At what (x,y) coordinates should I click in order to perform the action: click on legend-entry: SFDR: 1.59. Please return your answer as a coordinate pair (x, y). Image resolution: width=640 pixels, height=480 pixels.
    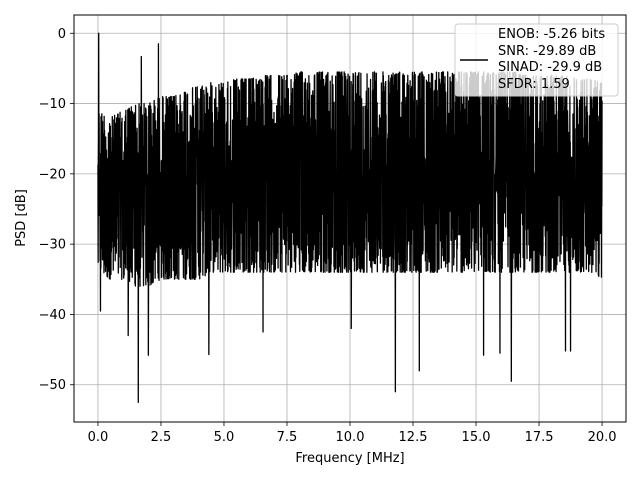
    Looking at the image, I should click on (534, 84).